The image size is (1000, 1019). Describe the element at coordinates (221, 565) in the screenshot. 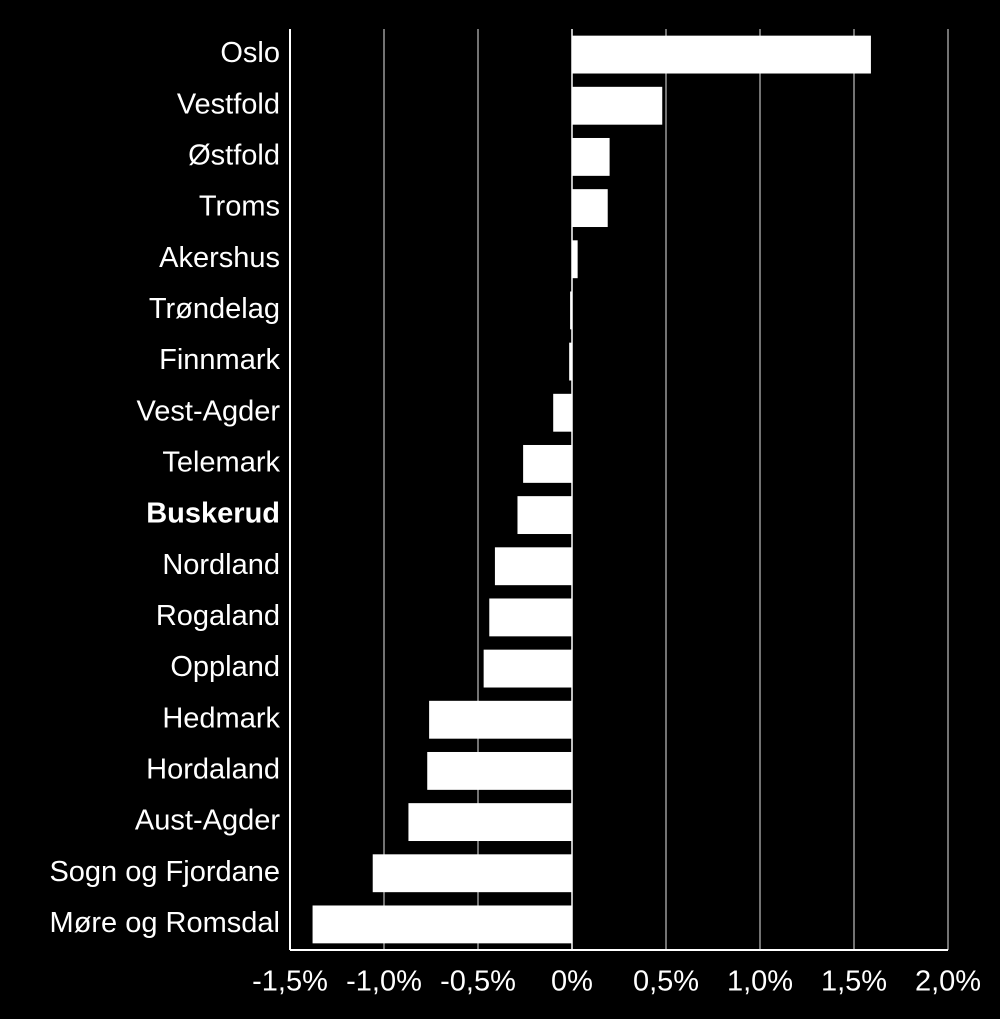

I see `y-tick-label: Nordland` at that location.